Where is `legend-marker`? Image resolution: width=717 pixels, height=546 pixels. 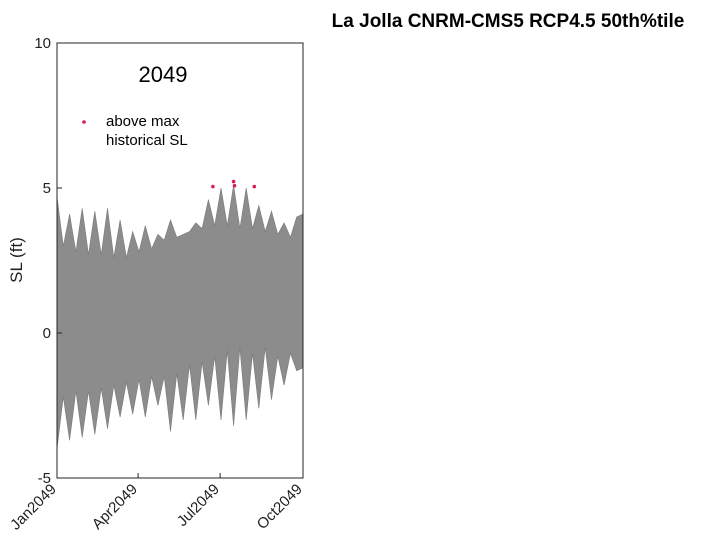
legend-marker is located at coordinates (84, 122).